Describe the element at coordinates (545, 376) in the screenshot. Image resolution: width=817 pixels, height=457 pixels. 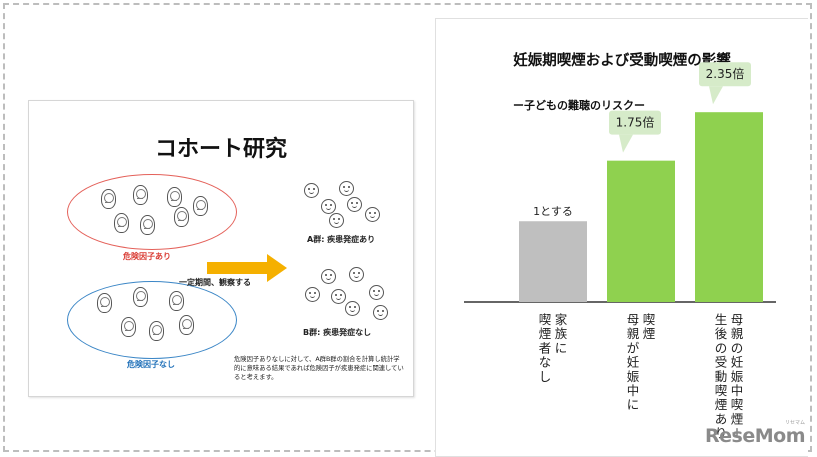
I see `category-label-char: し` at that location.